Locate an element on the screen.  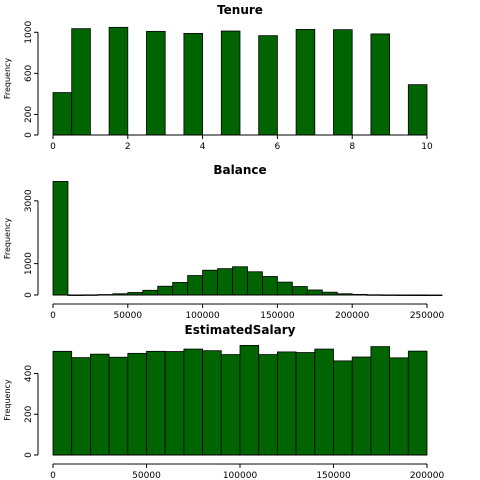
x-tick-label-0-2: 4 is located at coordinates (203, 147).